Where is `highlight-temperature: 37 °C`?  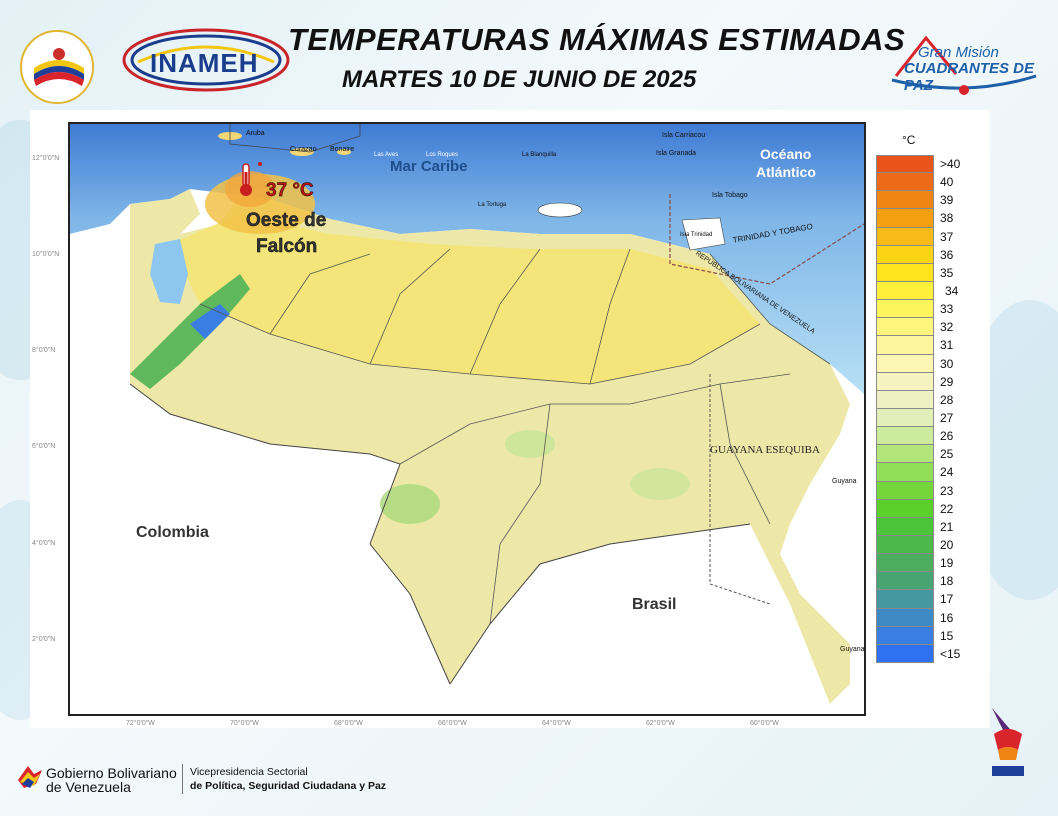 highlight-temperature: 37 °C is located at coordinates (290, 190).